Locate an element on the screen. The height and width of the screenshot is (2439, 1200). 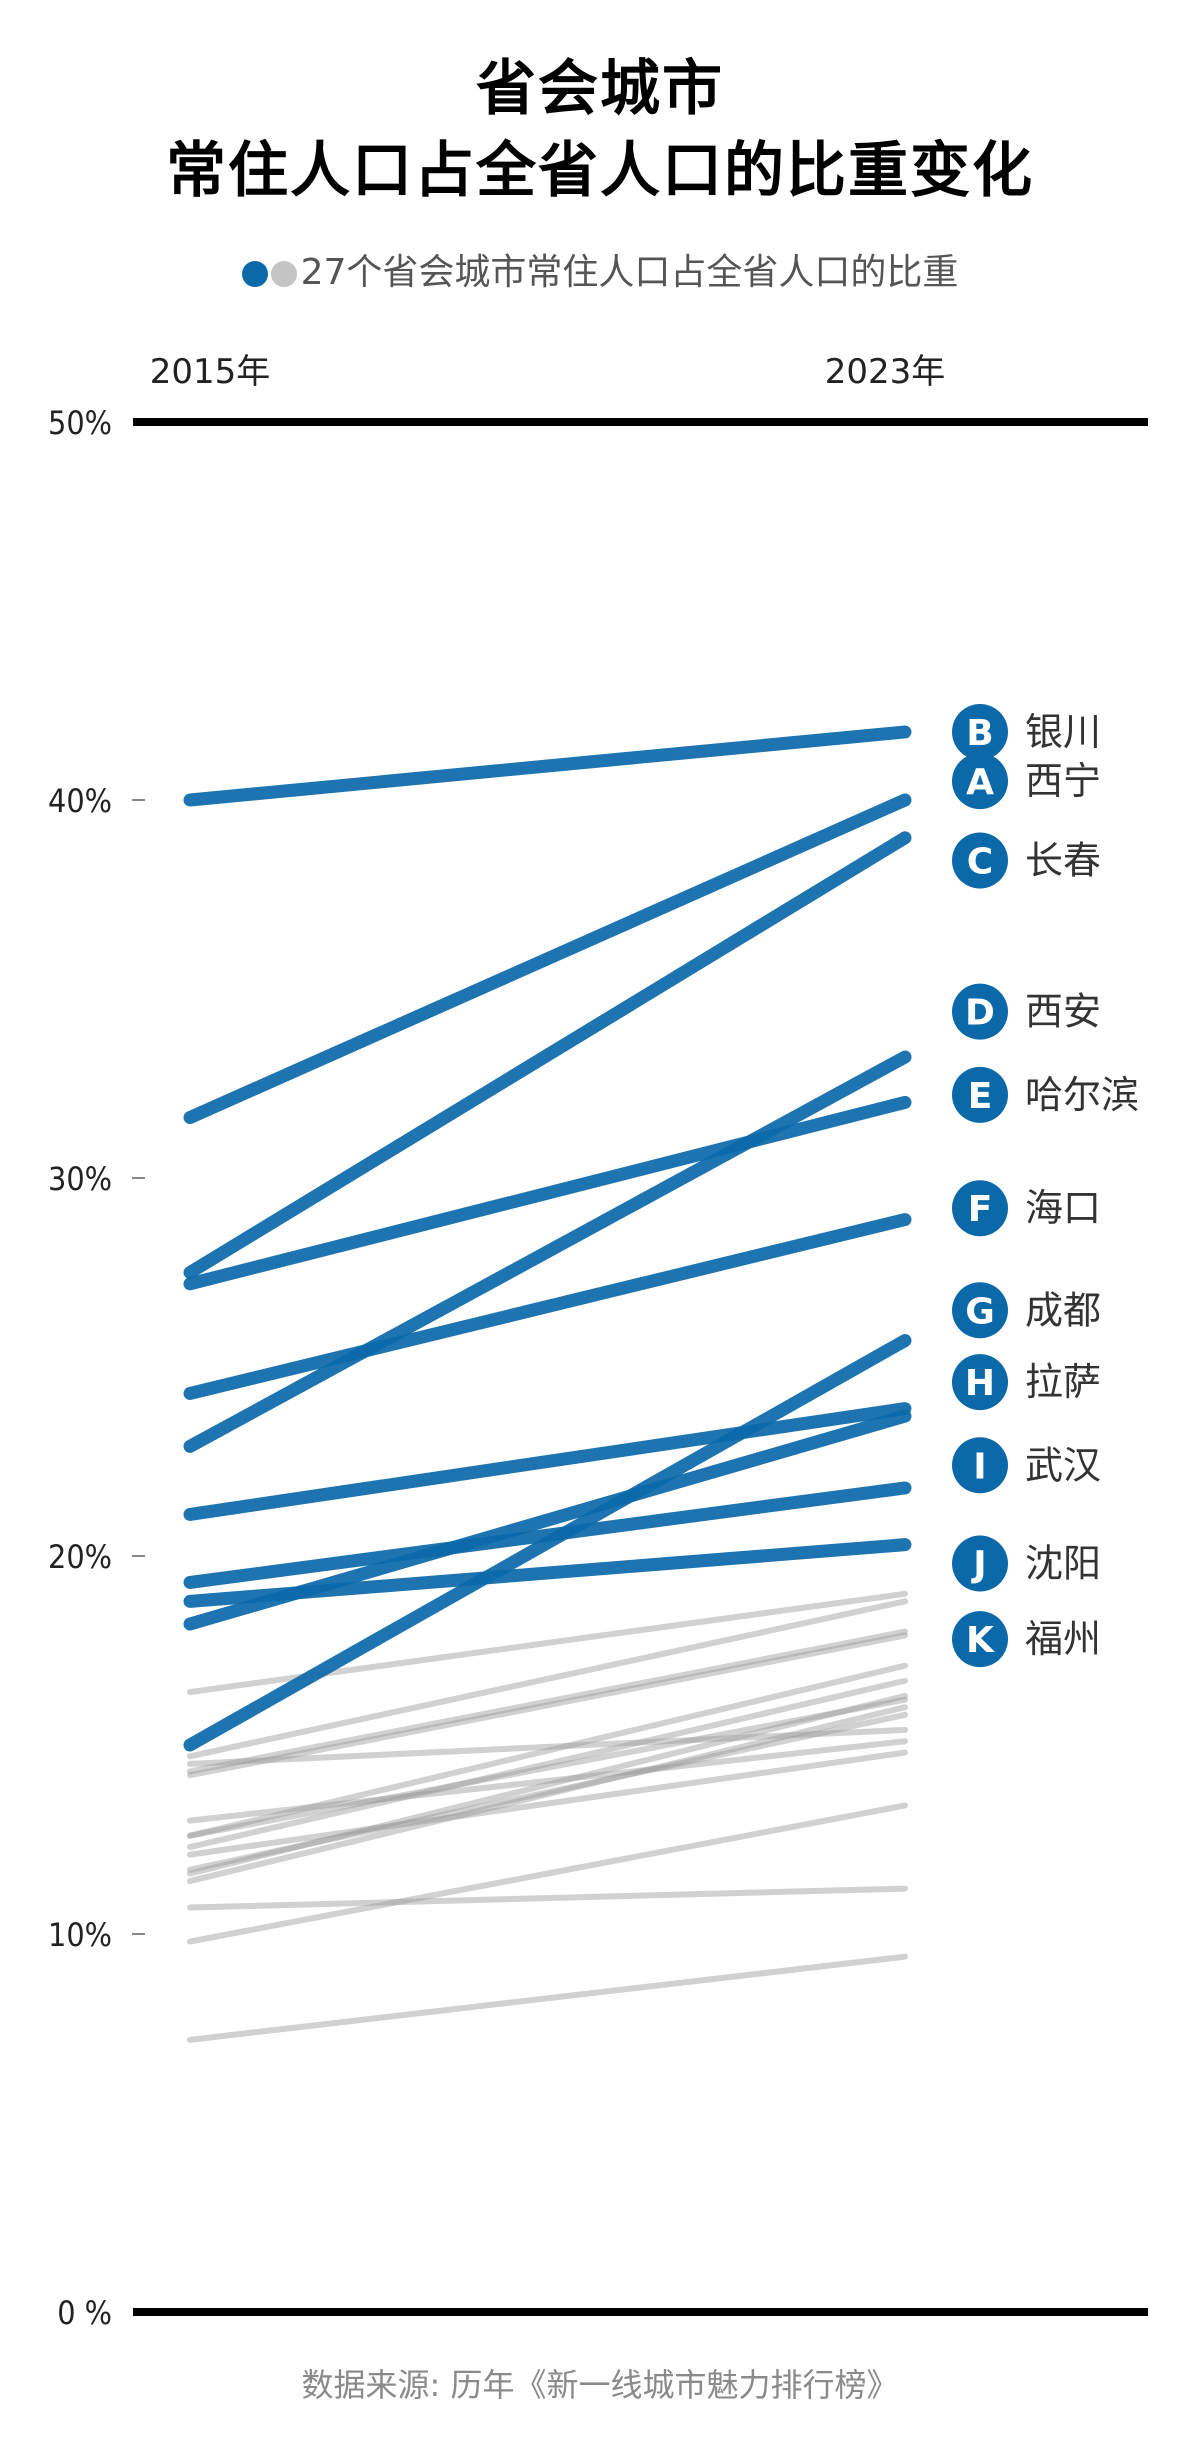
label-letter-E: E is located at coordinates (980, 1096).